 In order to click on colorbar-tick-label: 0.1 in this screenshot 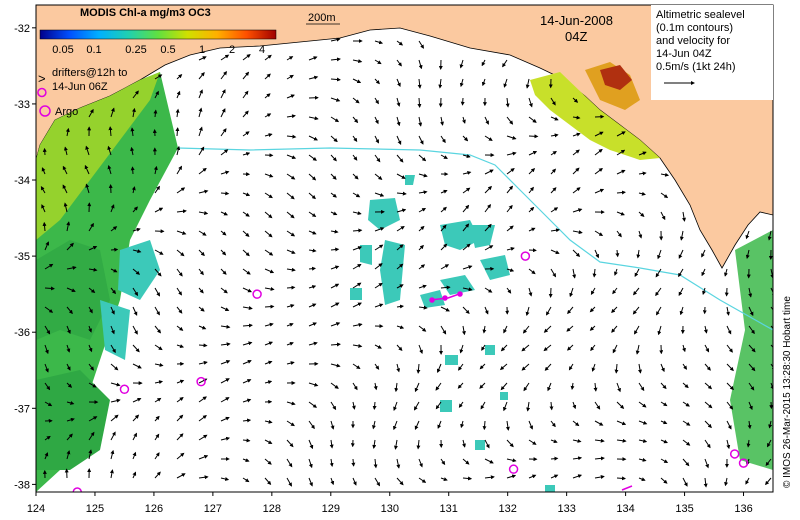, I will do `click(93, 50)`.